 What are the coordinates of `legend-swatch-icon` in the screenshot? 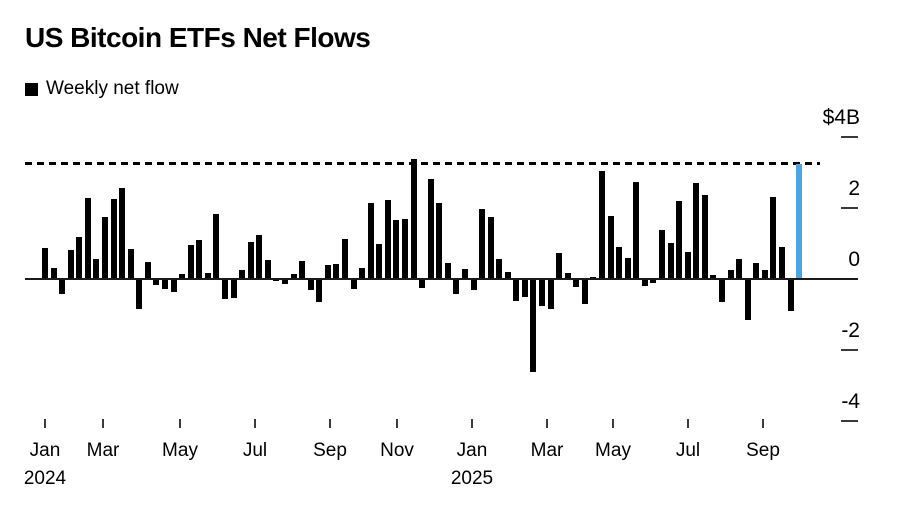 It's located at (31, 89).